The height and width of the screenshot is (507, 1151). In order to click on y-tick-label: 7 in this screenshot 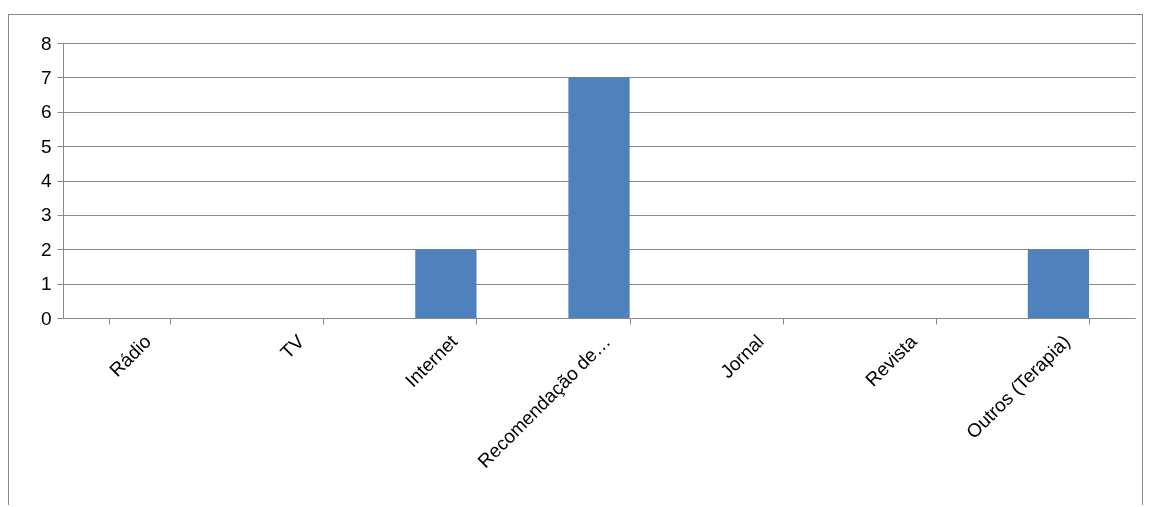, I will do `click(46, 77)`.